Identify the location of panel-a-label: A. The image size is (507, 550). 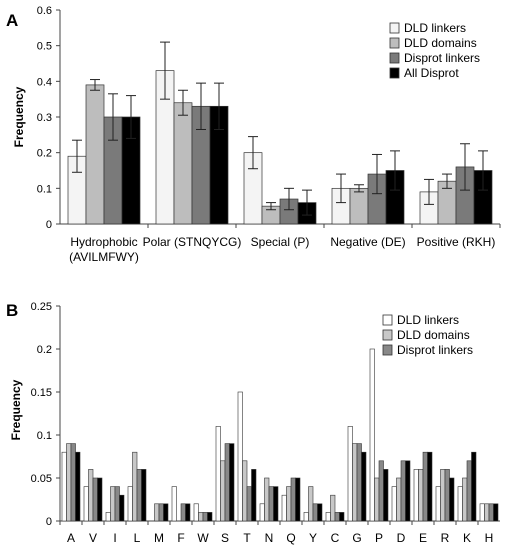
(12, 20).